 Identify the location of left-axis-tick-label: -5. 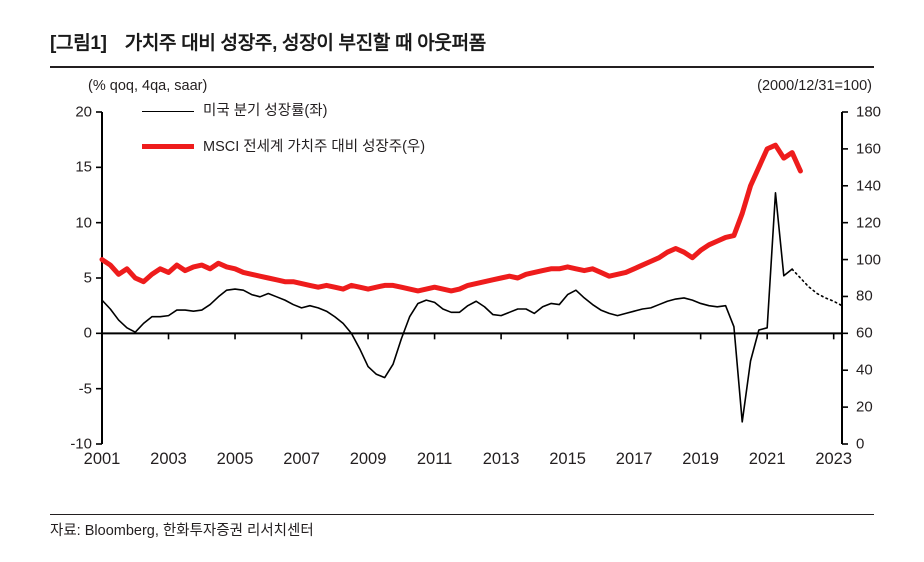
(85, 389).